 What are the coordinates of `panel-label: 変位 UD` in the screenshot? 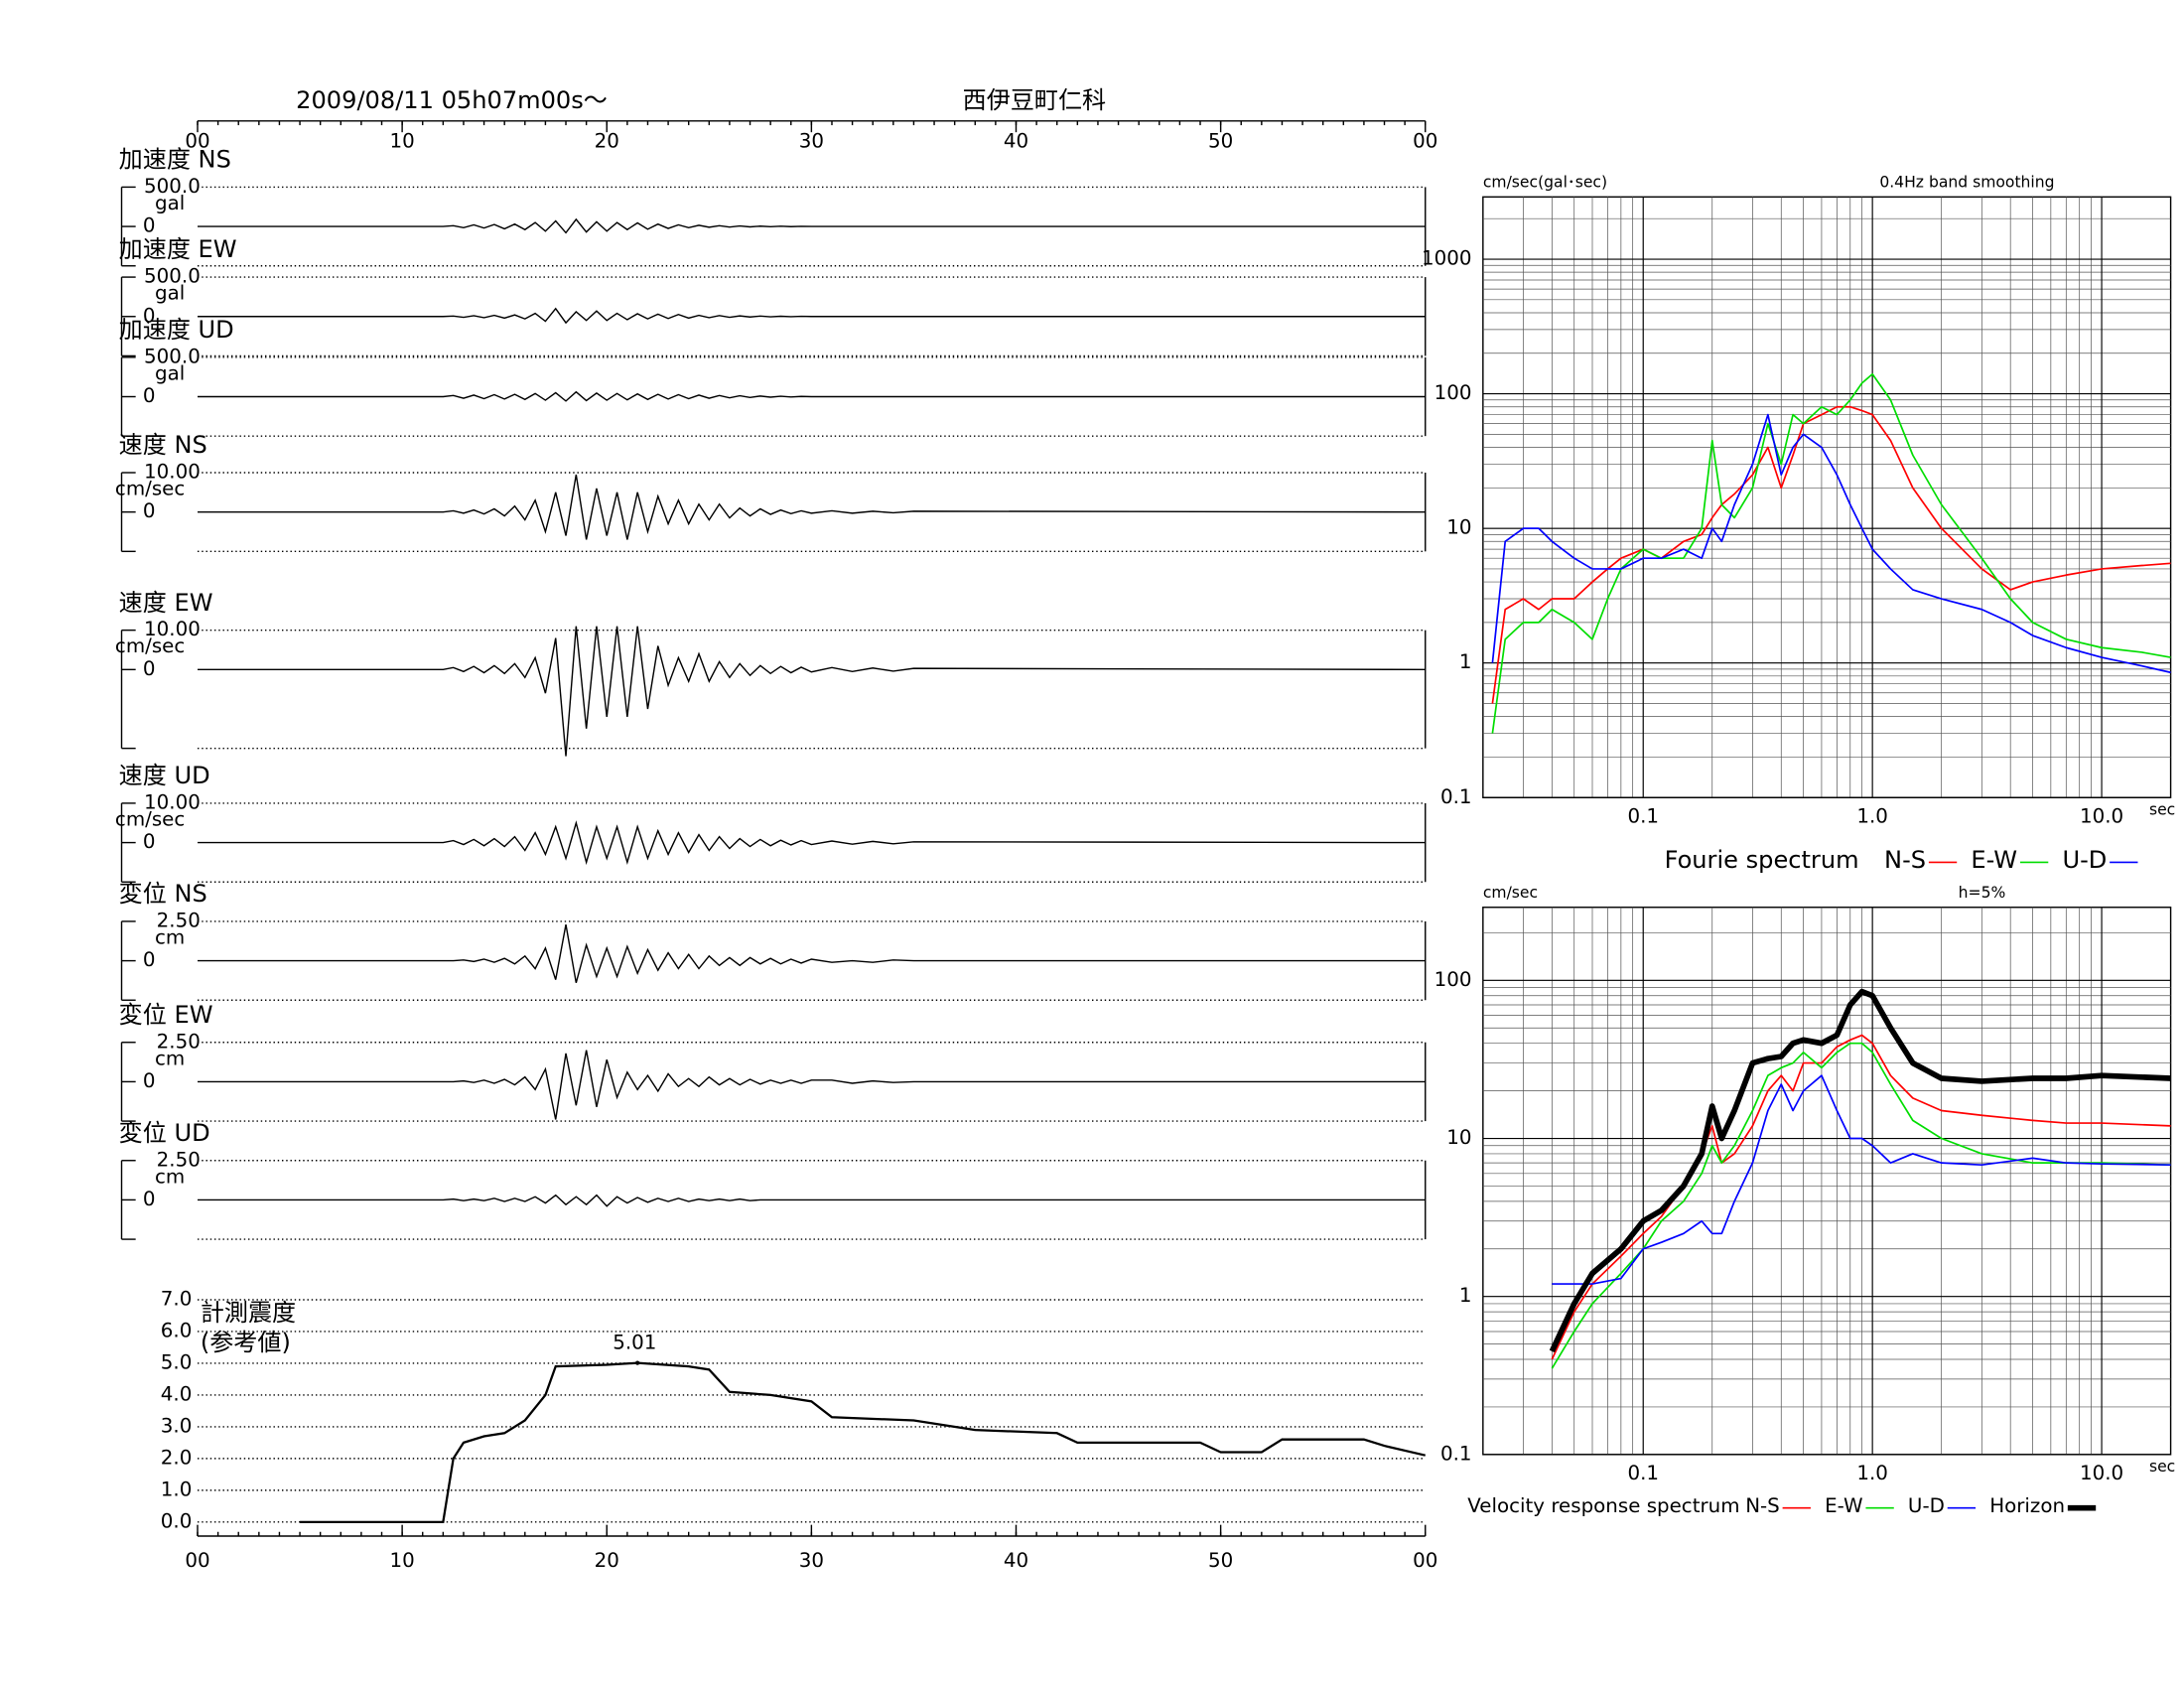 It's located at (164, 1133).